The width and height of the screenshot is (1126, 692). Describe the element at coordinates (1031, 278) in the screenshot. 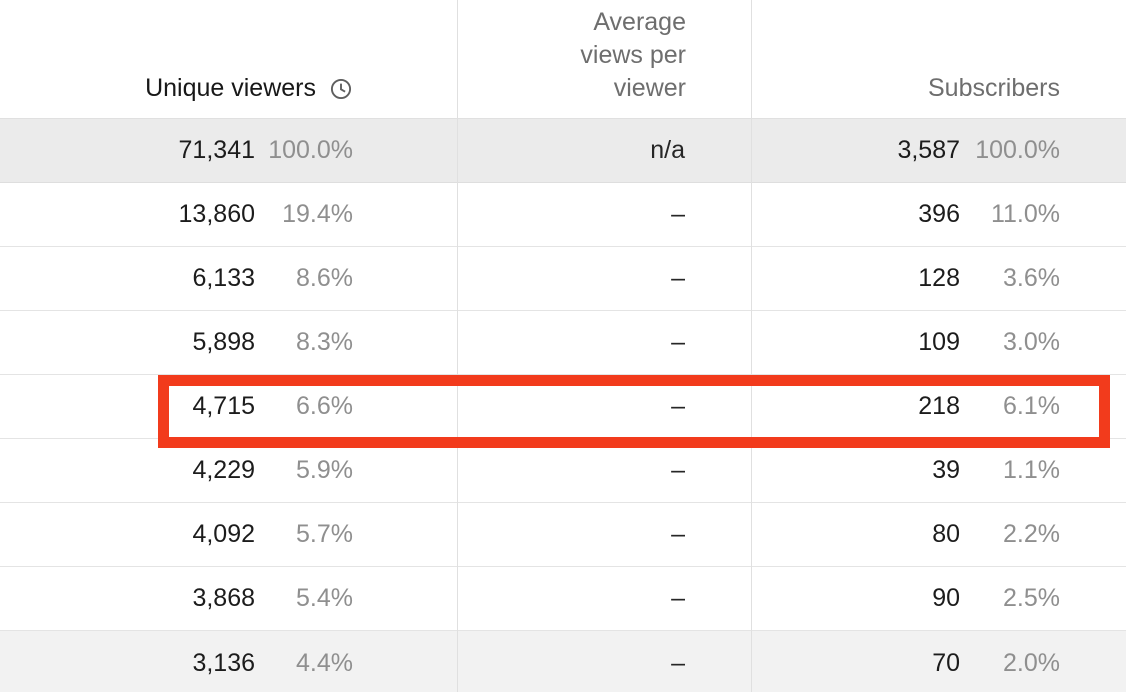

I see `subscribers-percent: 3.6%` at that location.